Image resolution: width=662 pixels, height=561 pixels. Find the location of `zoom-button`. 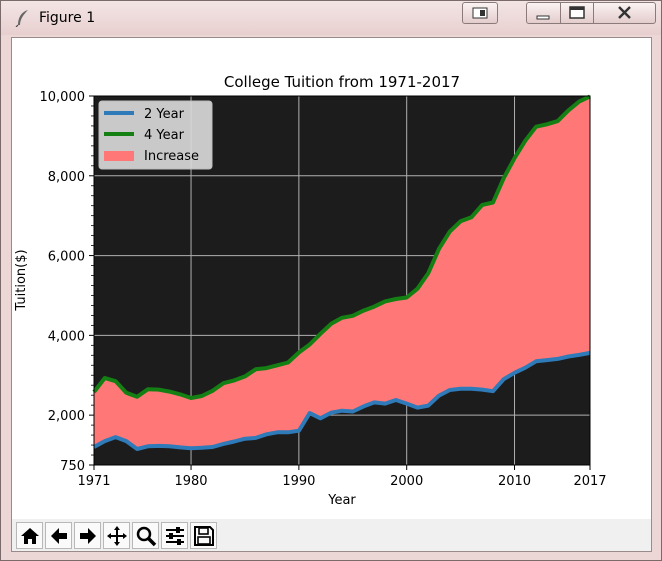

zoom-button is located at coordinates (145, 535).